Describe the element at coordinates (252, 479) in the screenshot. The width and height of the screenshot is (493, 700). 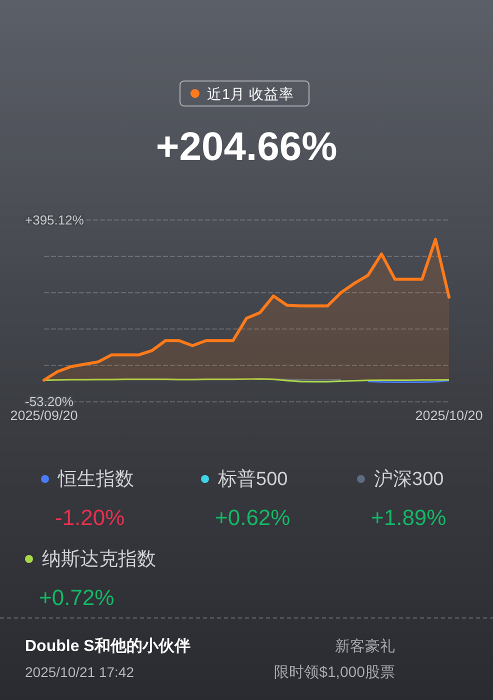
I see `legend-label: 标普500` at that location.